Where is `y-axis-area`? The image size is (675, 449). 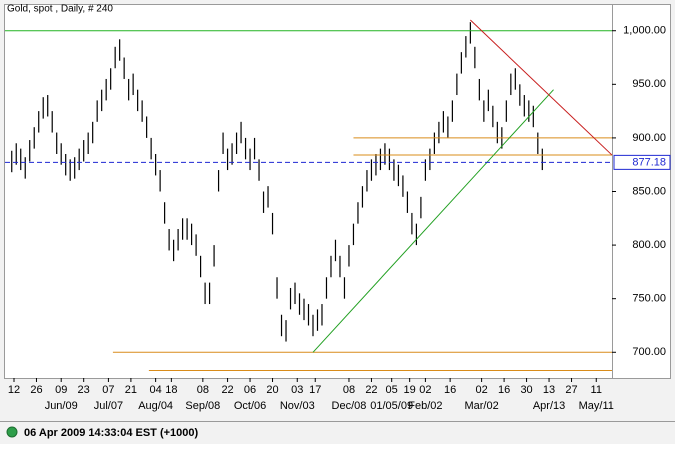 y-axis-area is located at coordinates (641, 191).